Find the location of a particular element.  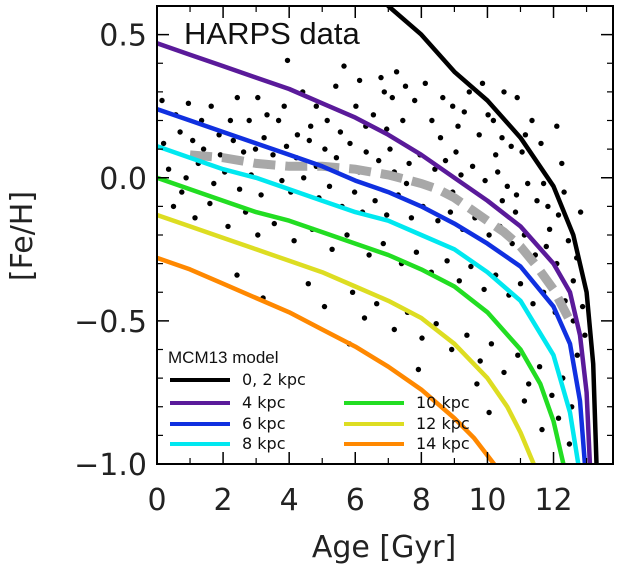

y-tick-label: −1.0 is located at coordinates (110, 465).